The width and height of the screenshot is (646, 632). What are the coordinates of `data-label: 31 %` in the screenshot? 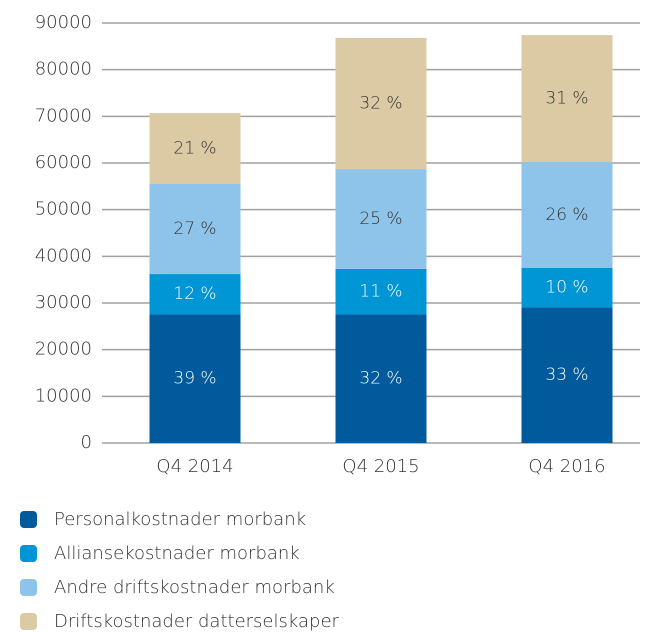 It's located at (566, 99).